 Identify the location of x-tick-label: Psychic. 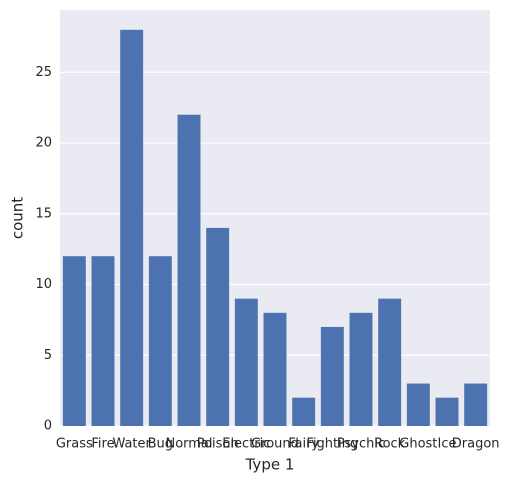
(361, 444).